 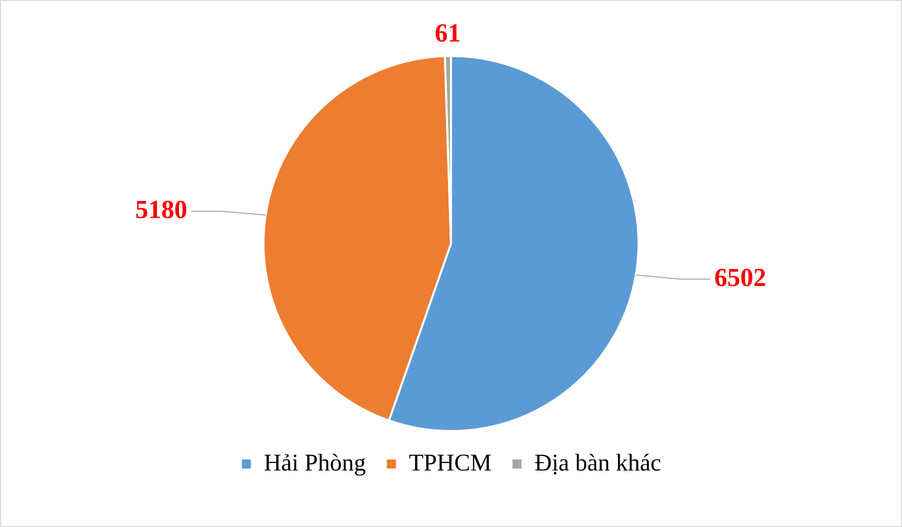 I want to click on legend-label: Hải Phòng, so click(x=315, y=463).